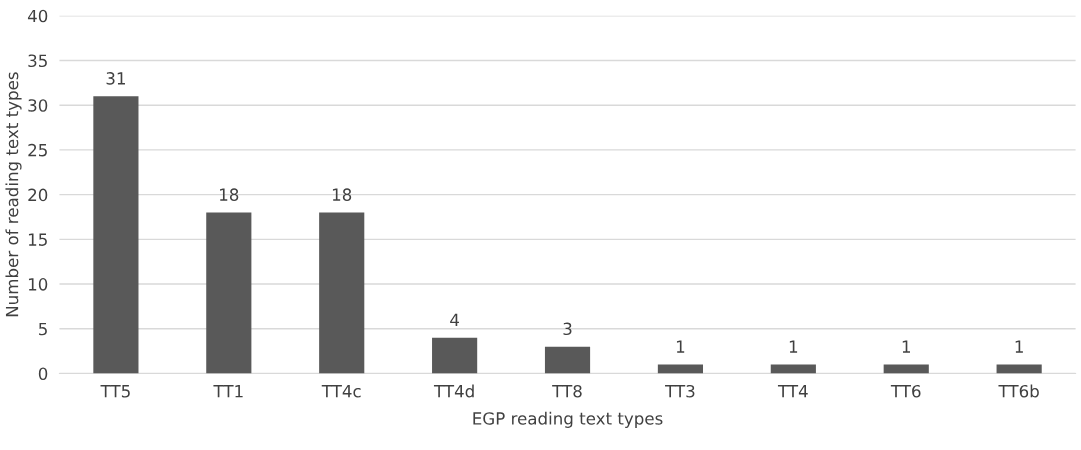 Image resolution: width=1081 pixels, height=450 pixels. I want to click on data-label: 3, so click(567, 329).